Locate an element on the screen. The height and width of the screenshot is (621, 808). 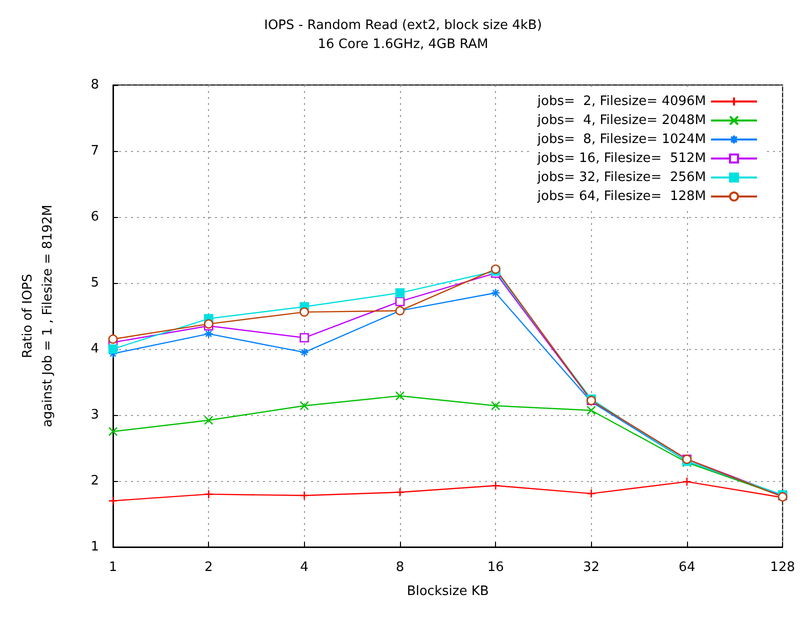
y-tick-label: 4 is located at coordinates (94, 349).